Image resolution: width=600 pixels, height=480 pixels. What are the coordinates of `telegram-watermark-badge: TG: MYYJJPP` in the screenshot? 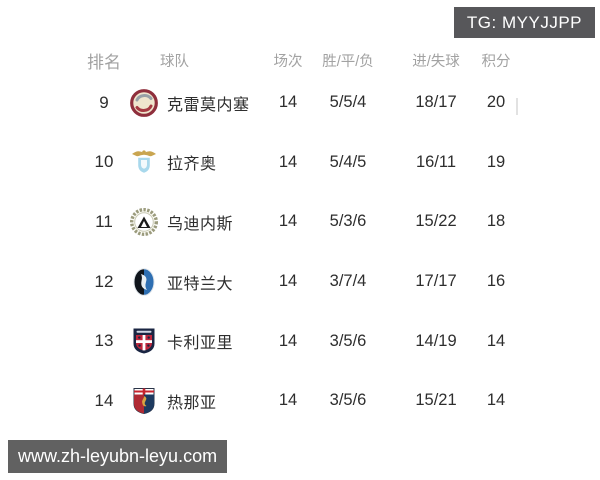 It's located at (524, 22).